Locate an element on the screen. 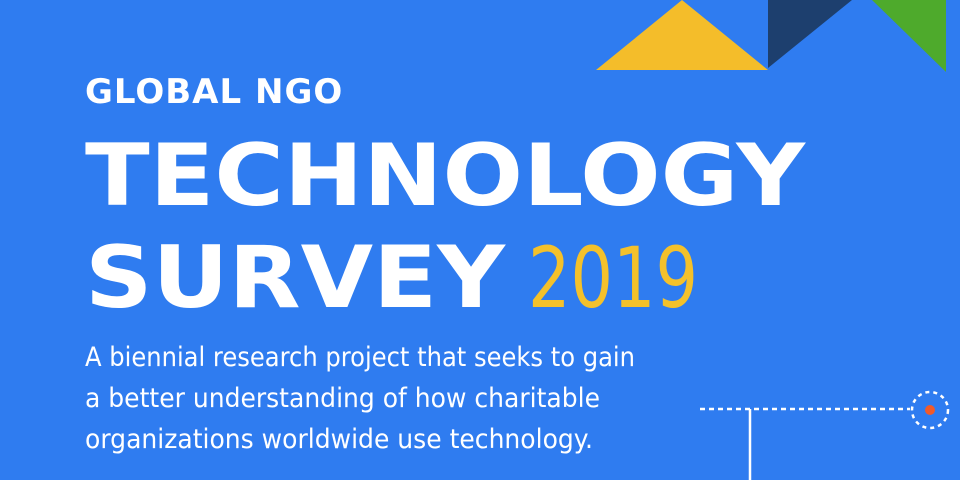 The image size is (960, 480). dashed-circle is located at coordinates (930, 410).